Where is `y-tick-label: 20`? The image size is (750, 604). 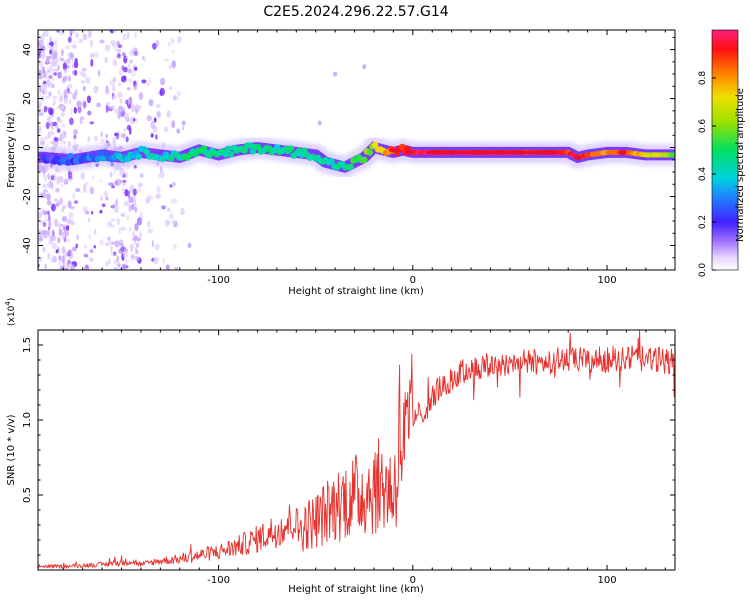
y-tick-label: 20 is located at coordinates (27, 98).